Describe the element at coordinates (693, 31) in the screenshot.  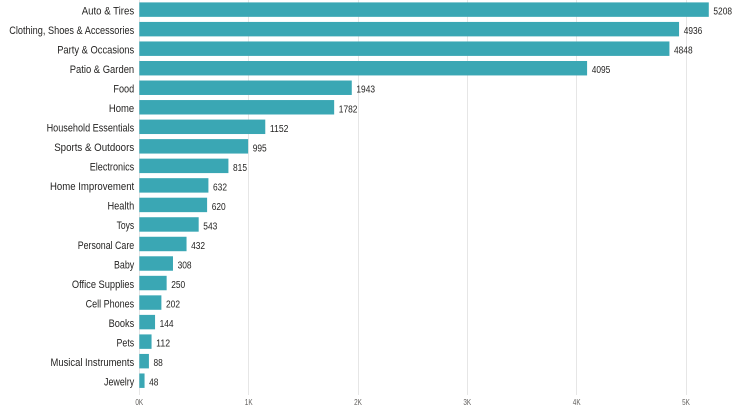
I see `svg-text: 4936` at that location.